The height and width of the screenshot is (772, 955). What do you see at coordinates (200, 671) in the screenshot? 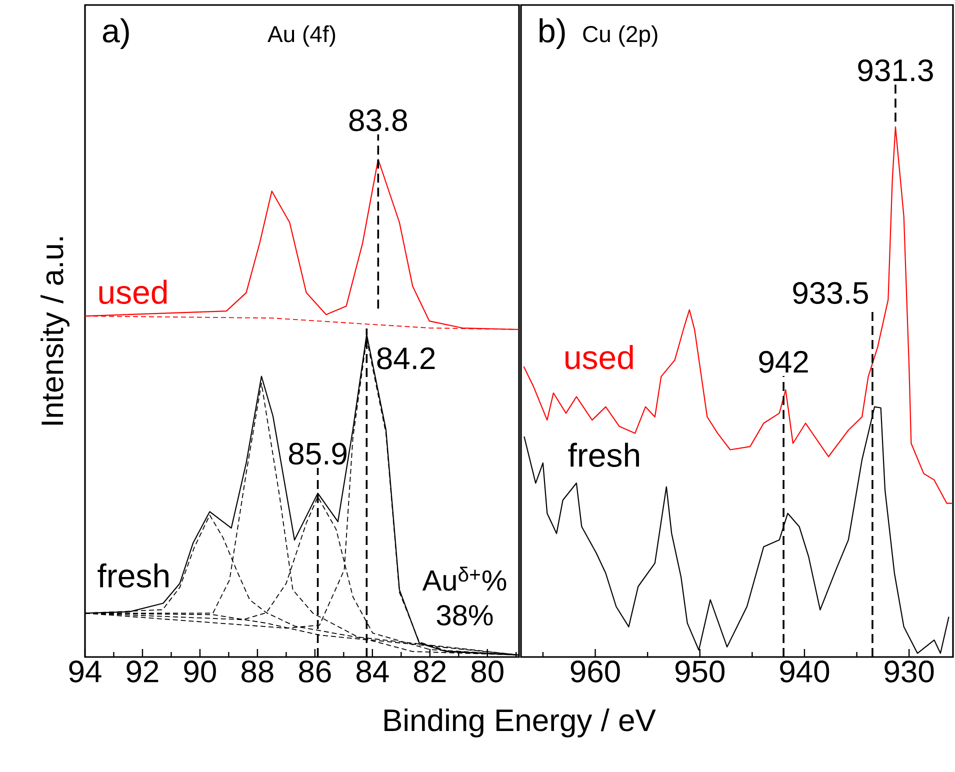
I see `x-tick-label: 90` at bounding box center [200, 671].